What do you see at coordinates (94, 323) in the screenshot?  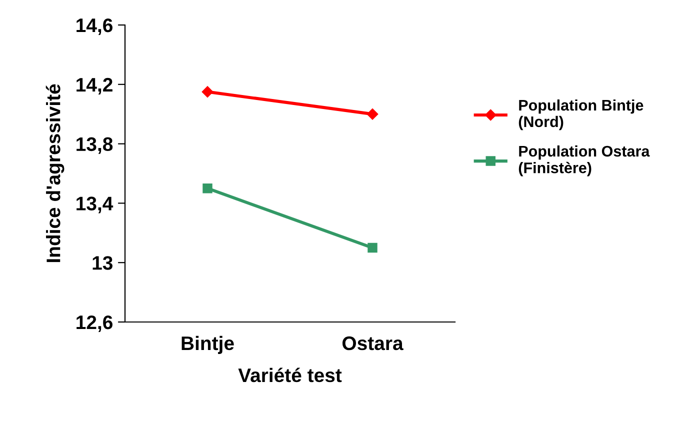 I see `y-tick-label: 12,6` at bounding box center [94, 323].